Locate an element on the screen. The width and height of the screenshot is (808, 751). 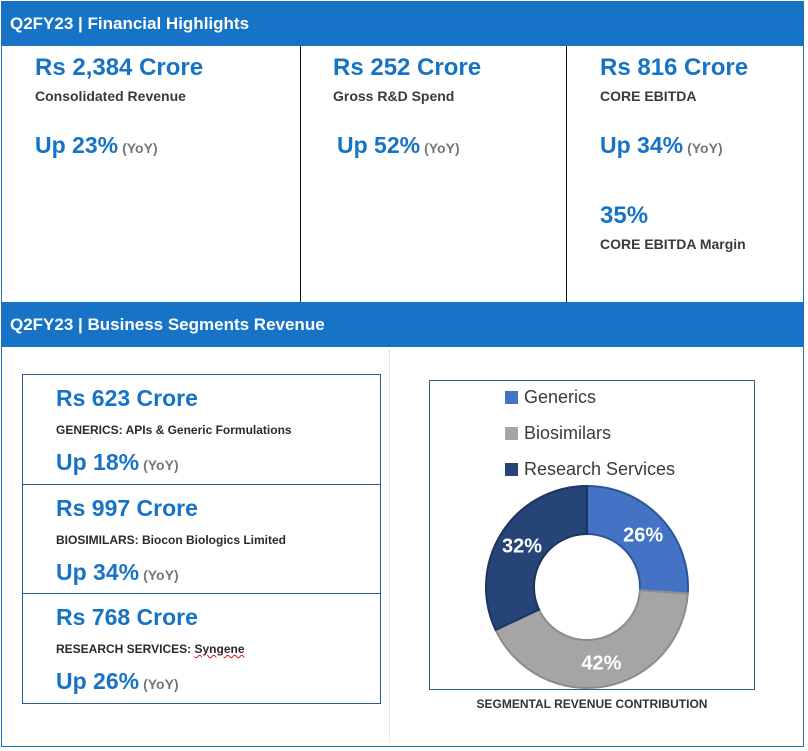
ebitda-label: CORE EBITDA is located at coordinates (648, 96).